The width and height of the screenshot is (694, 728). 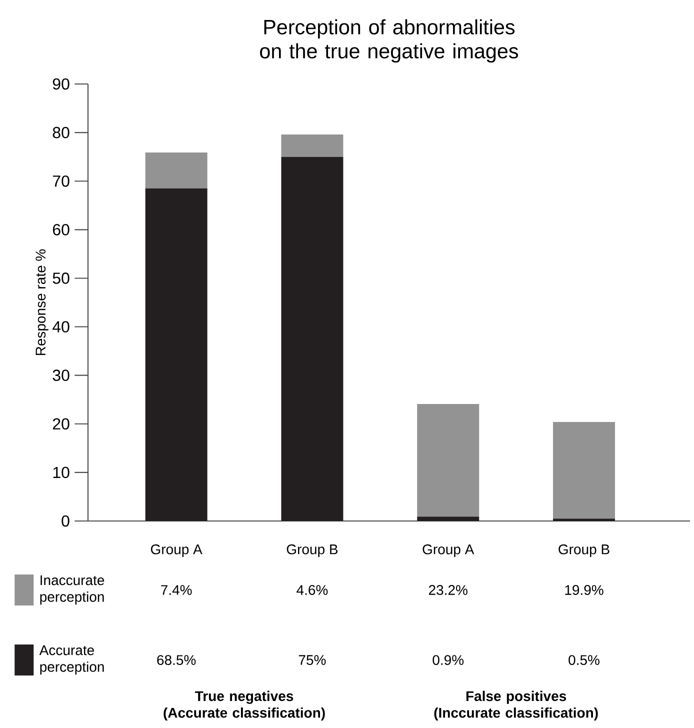 I want to click on y-axis-title: Response rate %, so click(x=42, y=302).